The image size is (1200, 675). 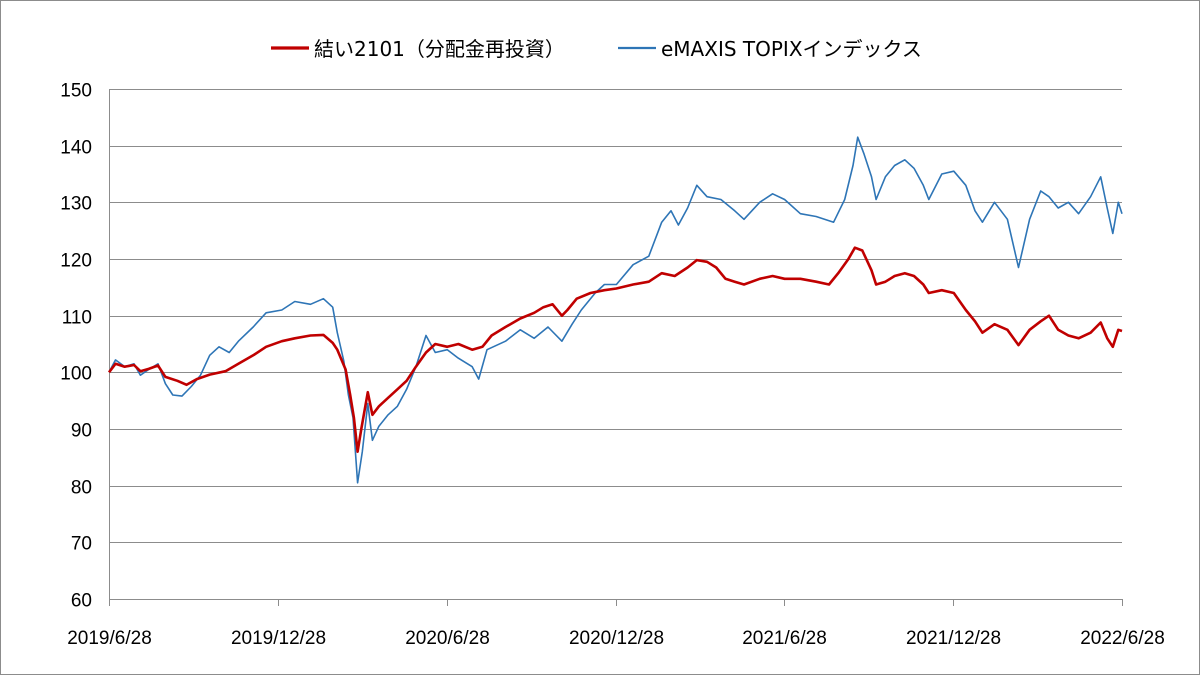 I want to click on legend: 結い2101（分配金再投資） eMAXIS TOPIXインデックス, so click(x=596, y=49).